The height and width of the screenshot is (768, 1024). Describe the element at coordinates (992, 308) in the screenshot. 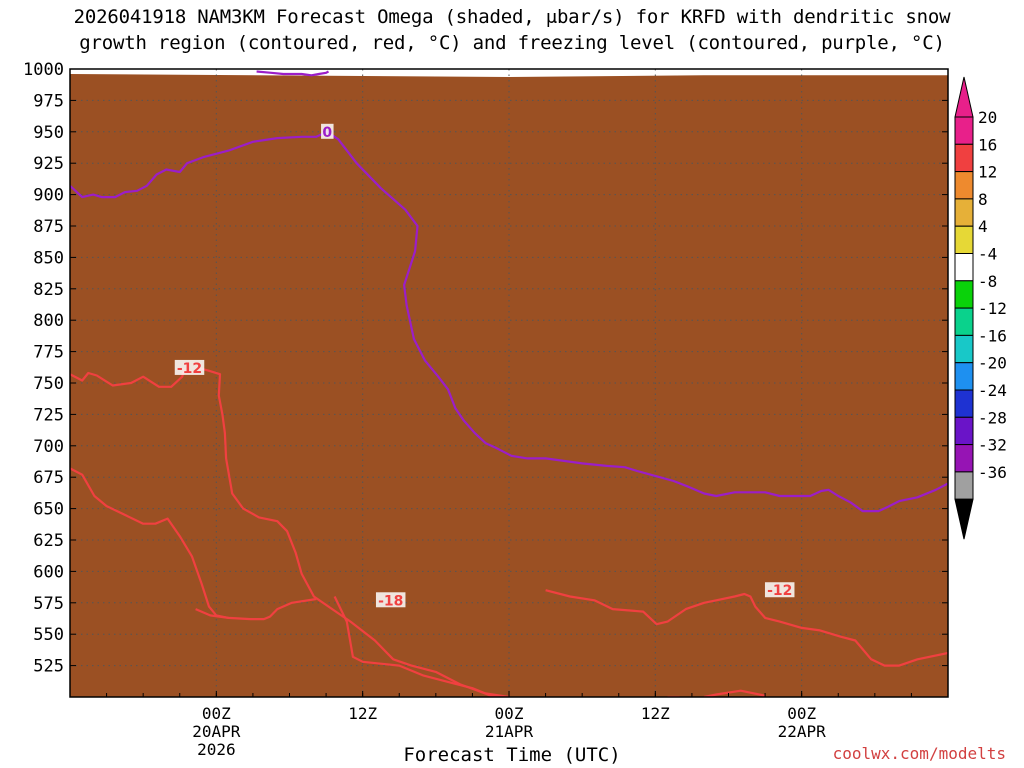

I see `colorbar-label: -12` at that location.